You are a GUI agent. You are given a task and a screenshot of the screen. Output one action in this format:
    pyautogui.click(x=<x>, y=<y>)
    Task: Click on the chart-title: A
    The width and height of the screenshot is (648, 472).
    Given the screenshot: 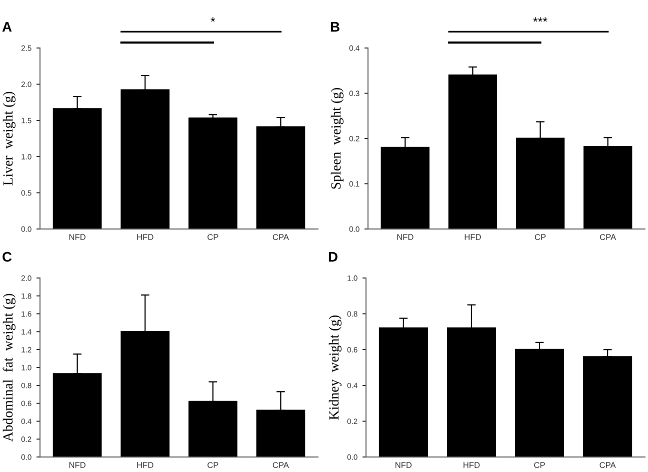 What is the action you would take?
    pyautogui.click(x=7, y=27)
    